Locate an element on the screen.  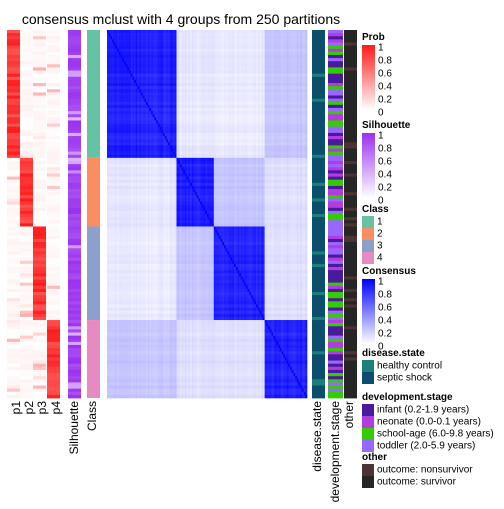
class-3-block is located at coordinates (93, 273).